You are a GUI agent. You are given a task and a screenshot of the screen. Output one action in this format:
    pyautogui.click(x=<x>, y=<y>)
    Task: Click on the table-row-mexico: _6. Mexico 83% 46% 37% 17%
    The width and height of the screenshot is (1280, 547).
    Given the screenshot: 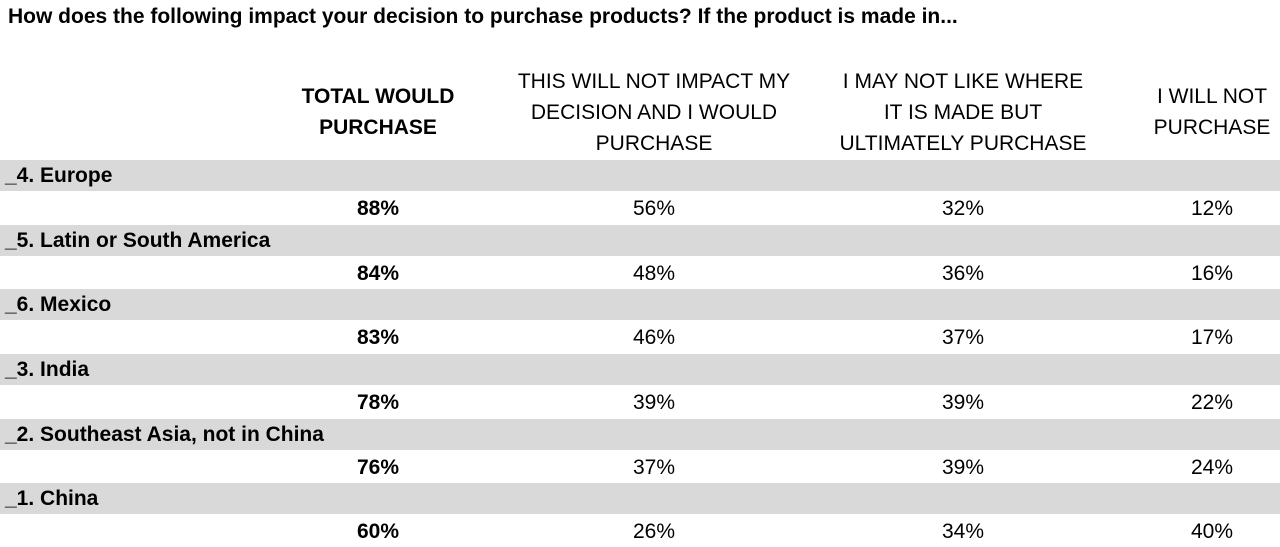 What is the action you would take?
    pyautogui.click(x=640, y=321)
    